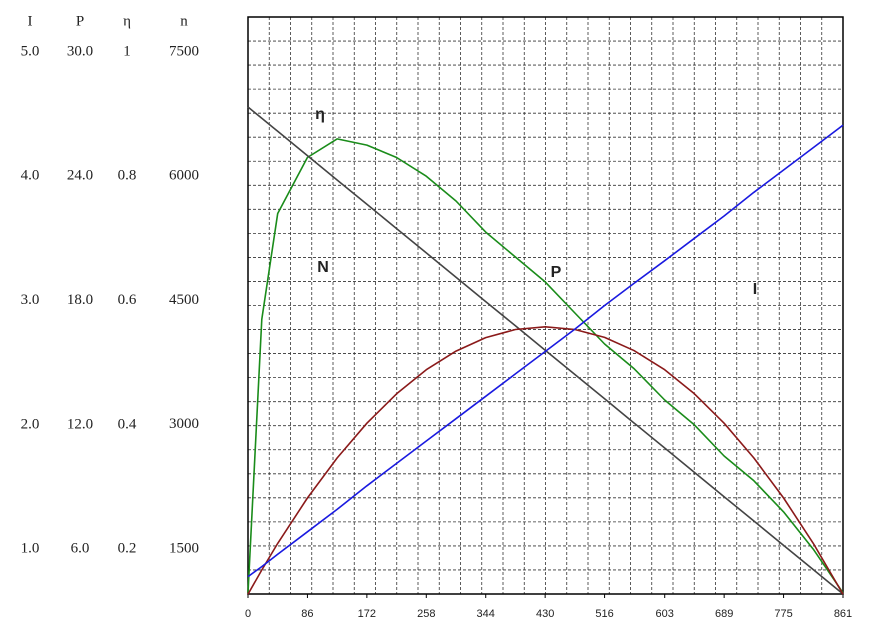 The height and width of the screenshot is (632, 874). What do you see at coordinates (184, 51) in the screenshot?
I see `y-tick-label: 7500` at bounding box center [184, 51].